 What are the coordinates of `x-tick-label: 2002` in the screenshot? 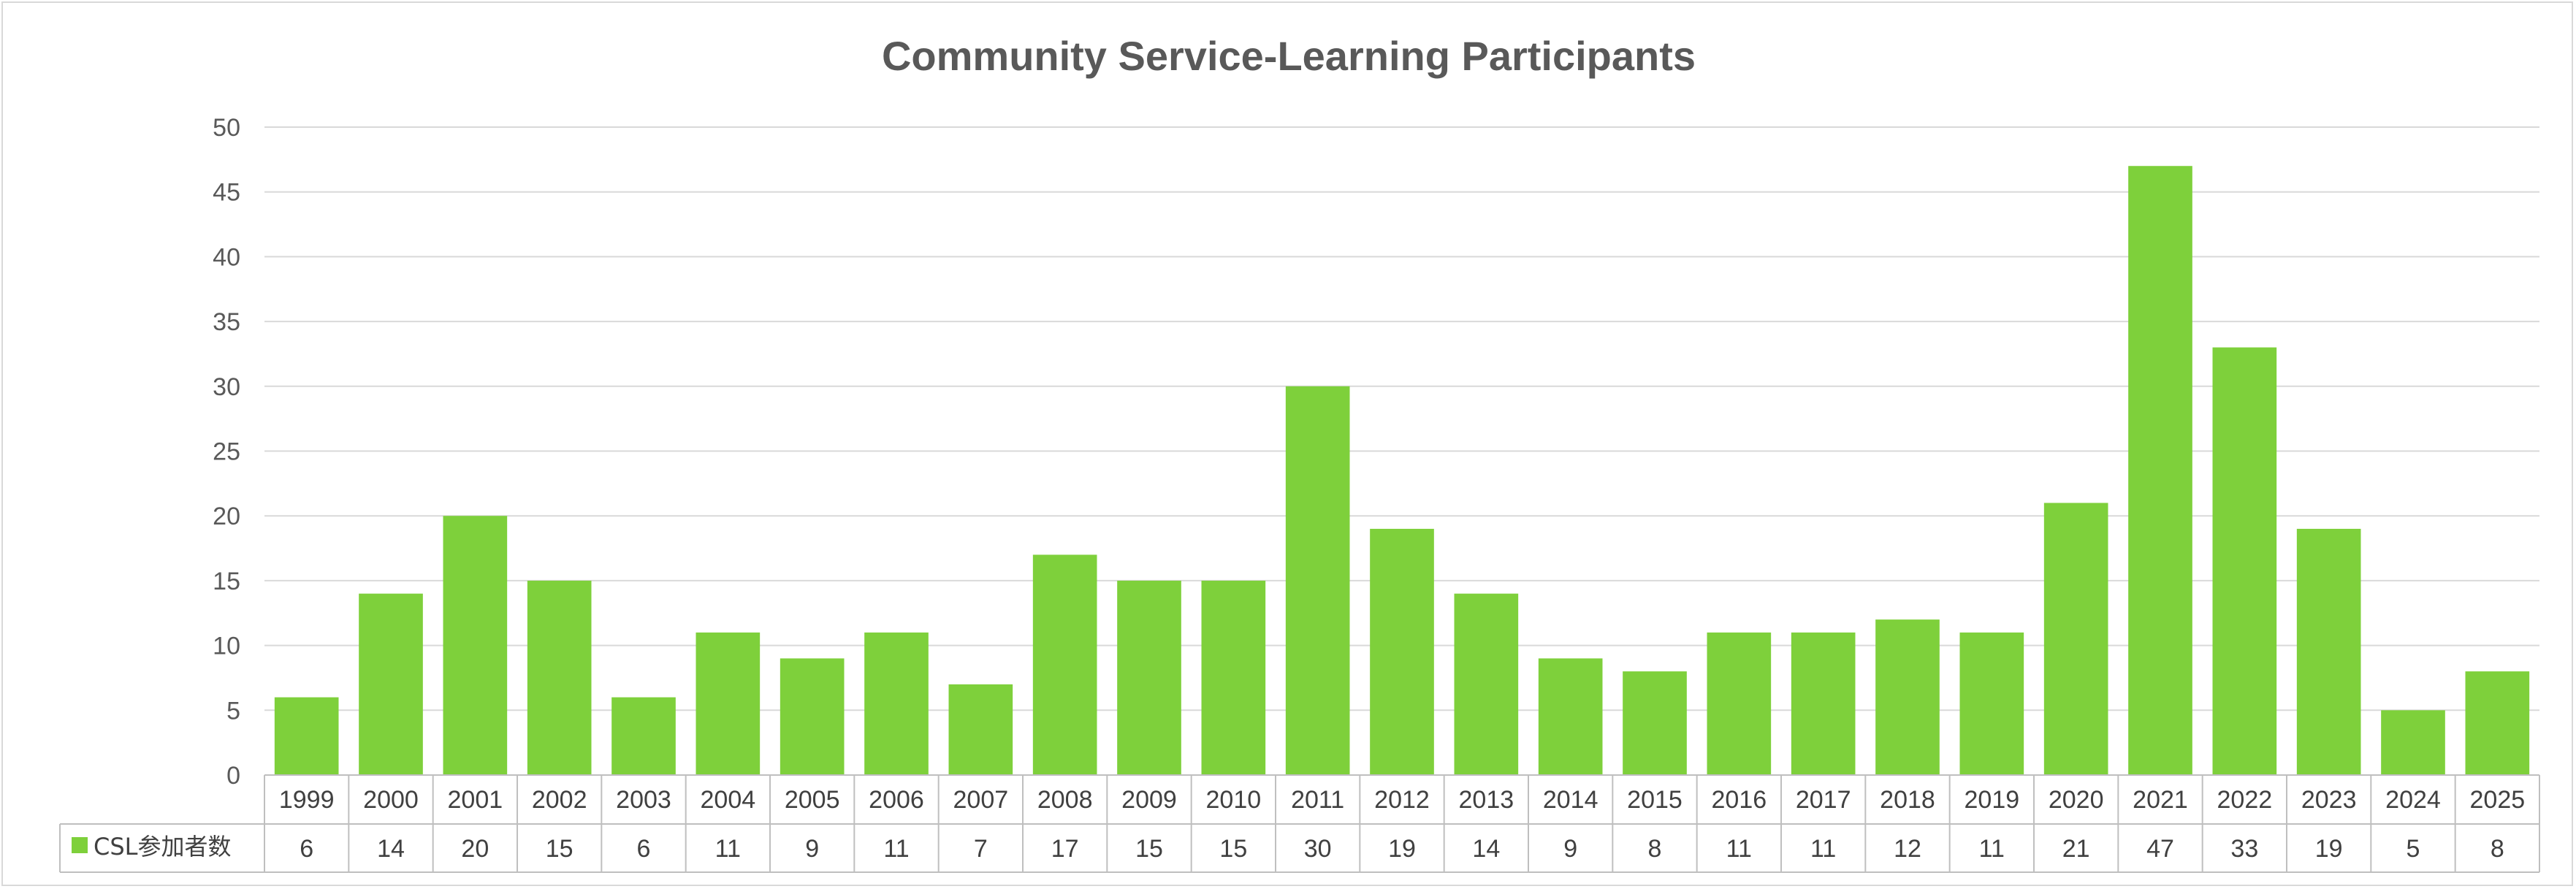 It's located at (559, 800).